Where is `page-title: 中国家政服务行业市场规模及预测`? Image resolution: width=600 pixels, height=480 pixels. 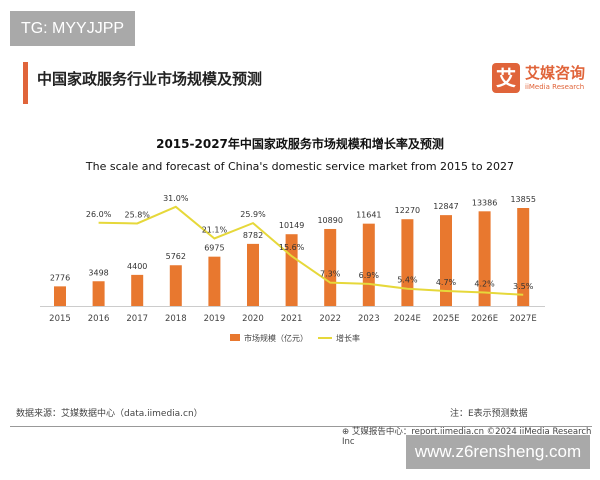
page-title: 中国家政服务行业市场规模及预测 is located at coordinates (150, 79).